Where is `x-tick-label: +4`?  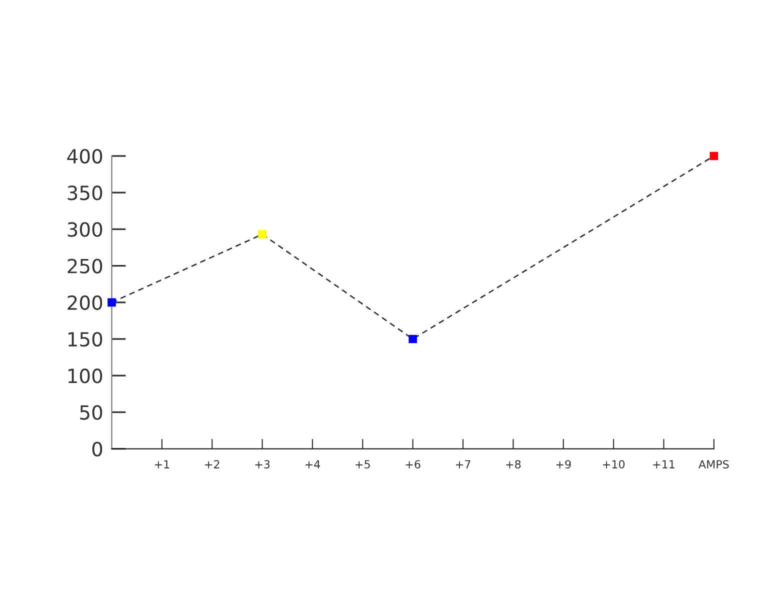 x-tick-label: +4 is located at coordinates (312, 464).